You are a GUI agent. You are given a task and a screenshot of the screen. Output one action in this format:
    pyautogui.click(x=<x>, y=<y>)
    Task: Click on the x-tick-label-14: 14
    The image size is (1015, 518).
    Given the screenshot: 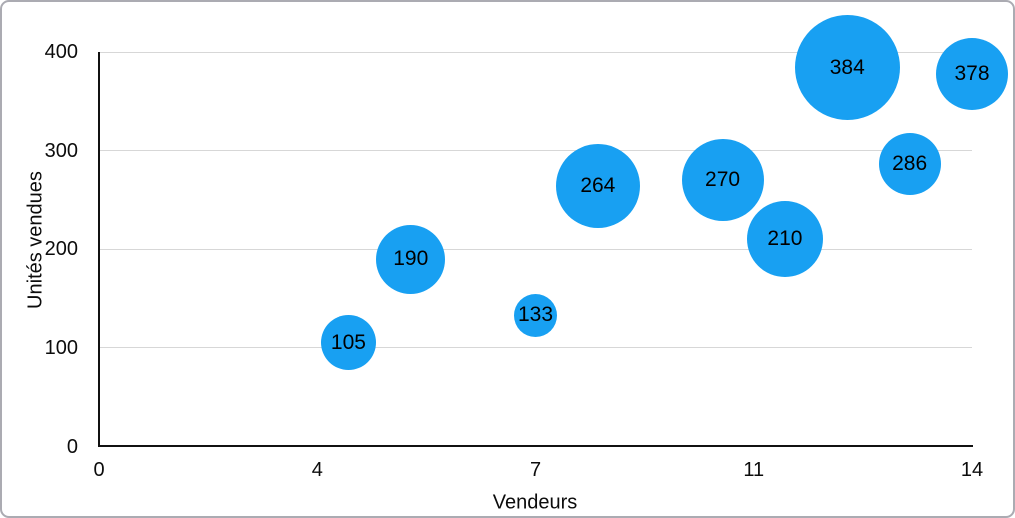 What is the action you would take?
    pyautogui.click(x=972, y=470)
    